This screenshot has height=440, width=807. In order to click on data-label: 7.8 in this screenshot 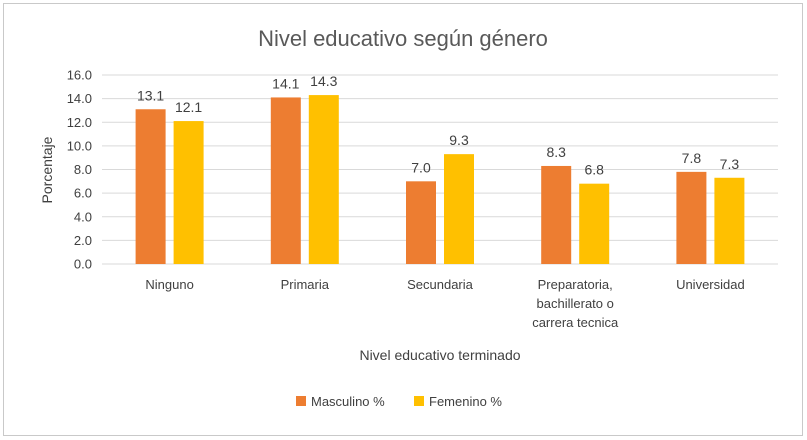, I will do `click(692, 158)`.